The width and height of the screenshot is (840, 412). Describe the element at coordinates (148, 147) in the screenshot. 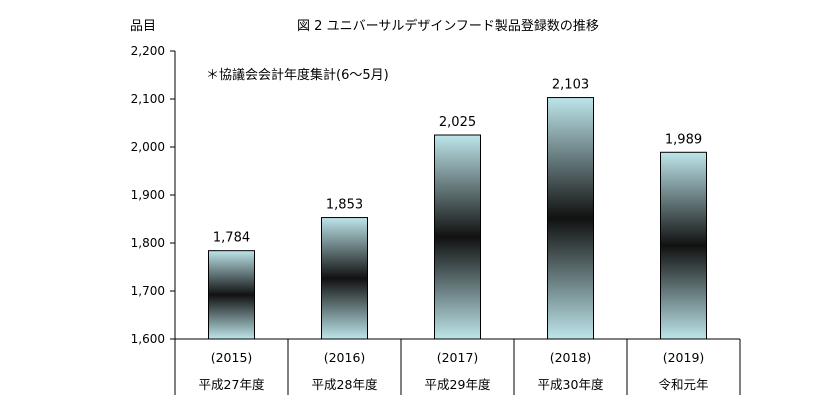

I see `y-tick-label: 2,000` at that location.